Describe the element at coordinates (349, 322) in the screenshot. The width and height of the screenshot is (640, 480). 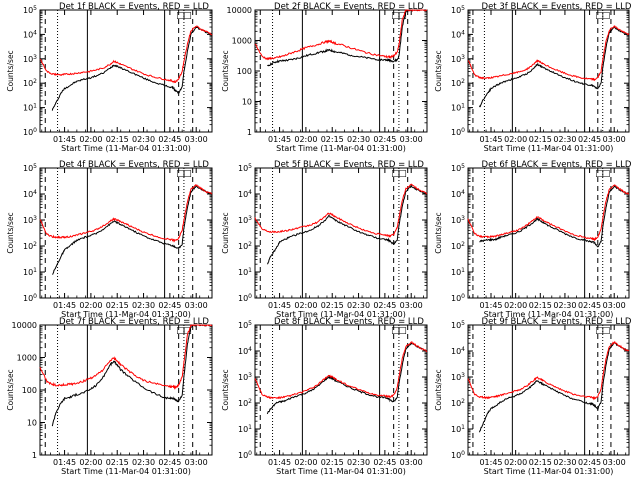
I see `chart-title: Det 8f BLACK = Events, RED = LLD` at that location.